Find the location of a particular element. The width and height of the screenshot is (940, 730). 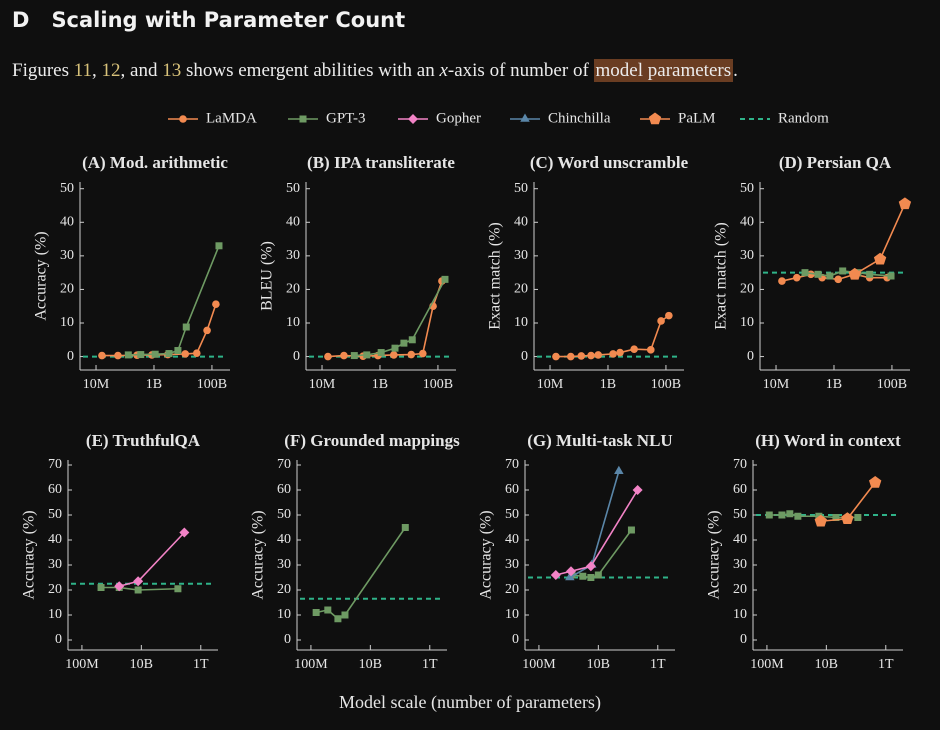

intro-highlight: model parameters is located at coordinates (663, 70).